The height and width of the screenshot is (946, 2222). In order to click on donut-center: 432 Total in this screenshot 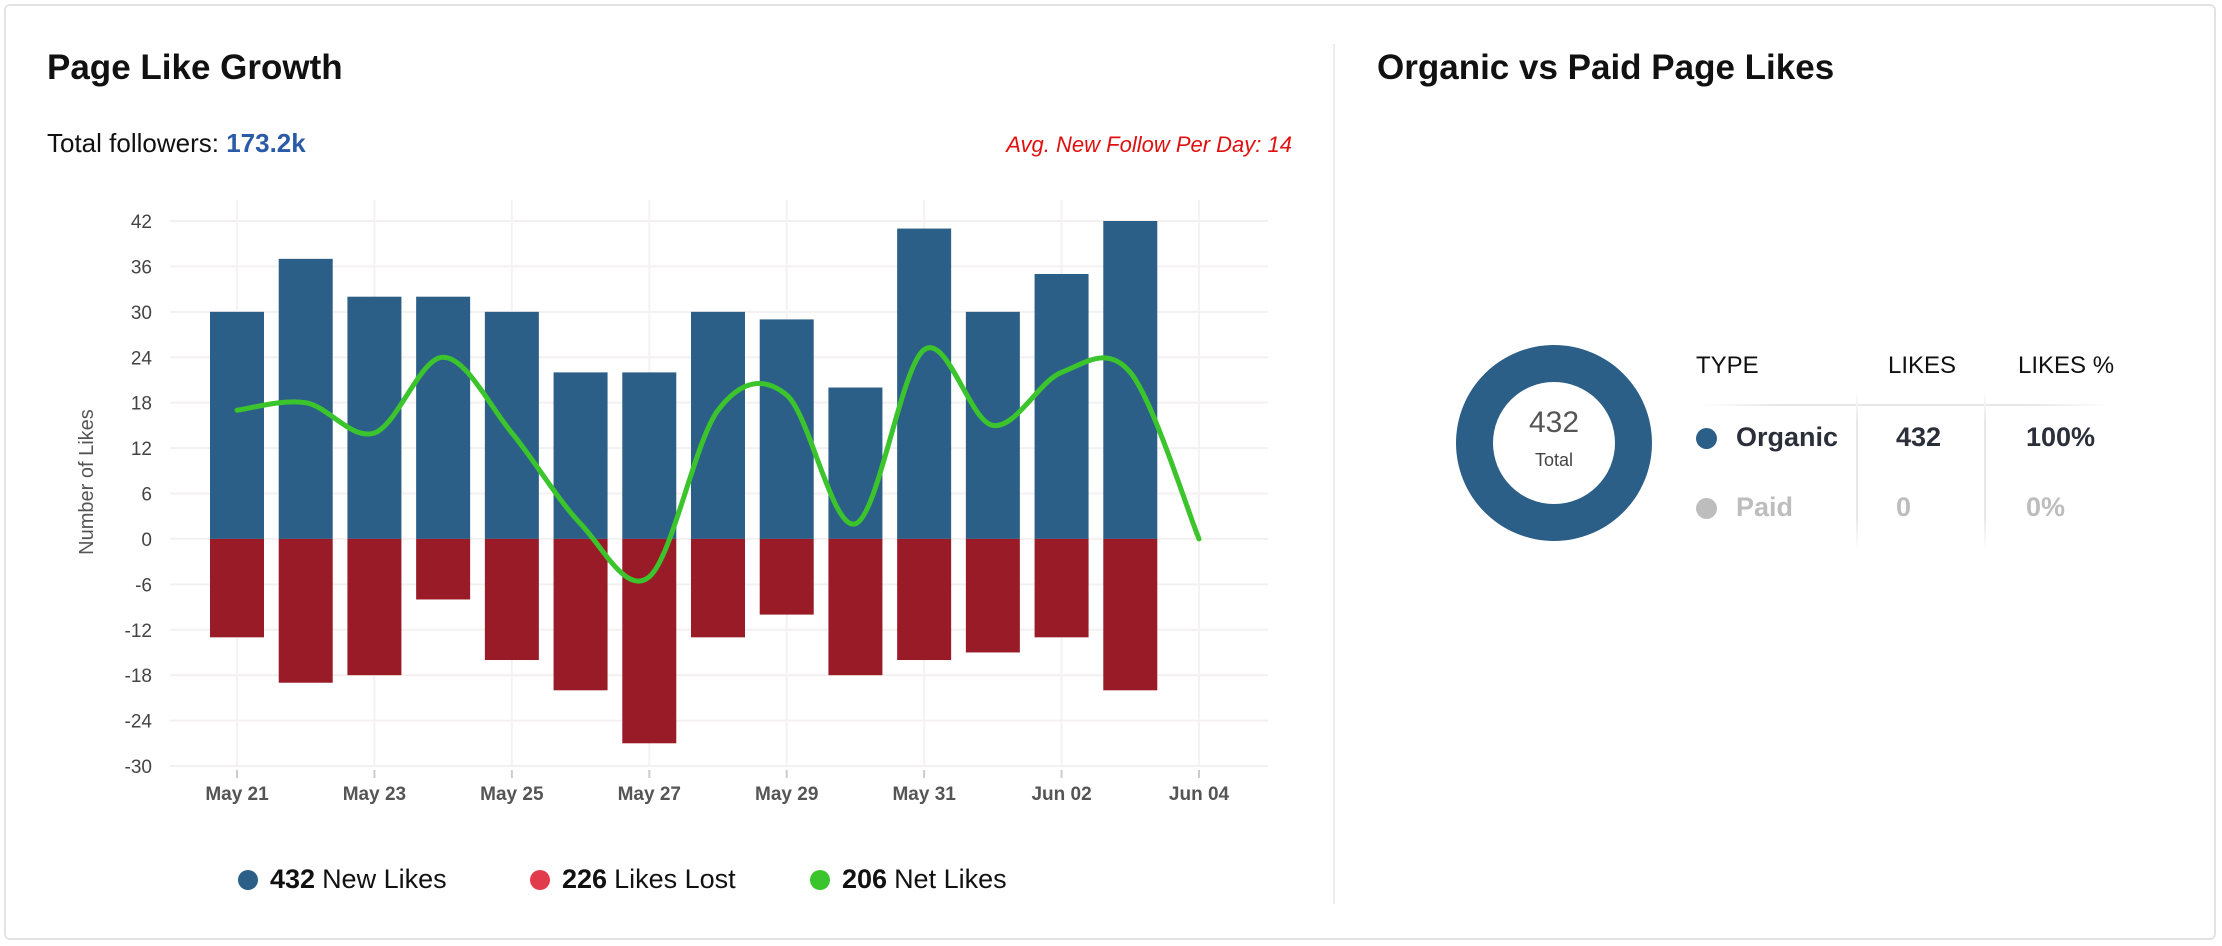, I will do `click(1554, 443)`.